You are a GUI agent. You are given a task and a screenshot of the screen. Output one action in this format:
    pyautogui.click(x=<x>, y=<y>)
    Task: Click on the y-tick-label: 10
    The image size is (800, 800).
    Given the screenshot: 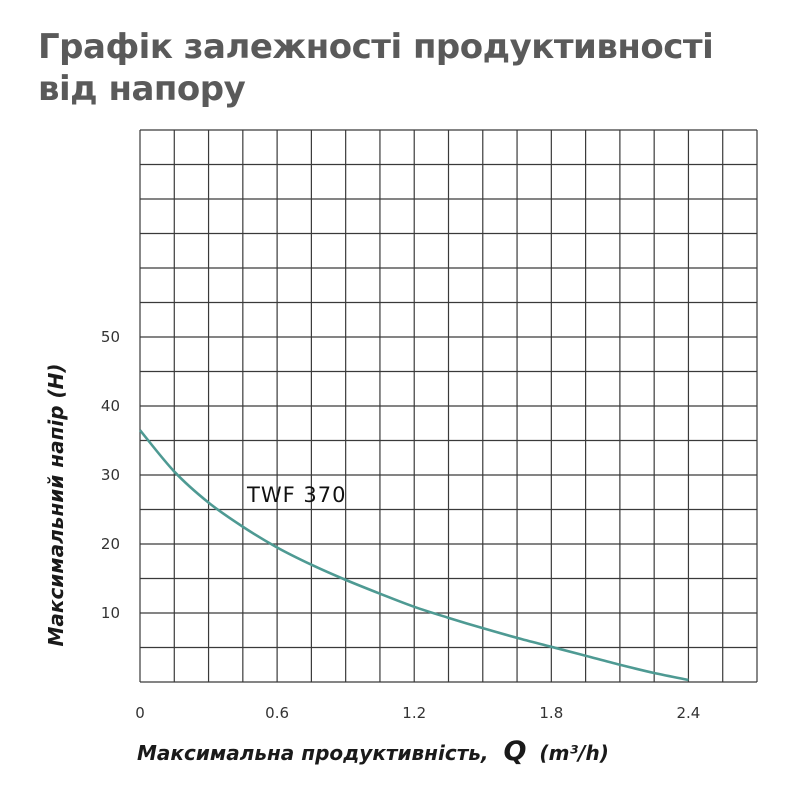 What is the action you would take?
    pyautogui.click(x=110, y=613)
    